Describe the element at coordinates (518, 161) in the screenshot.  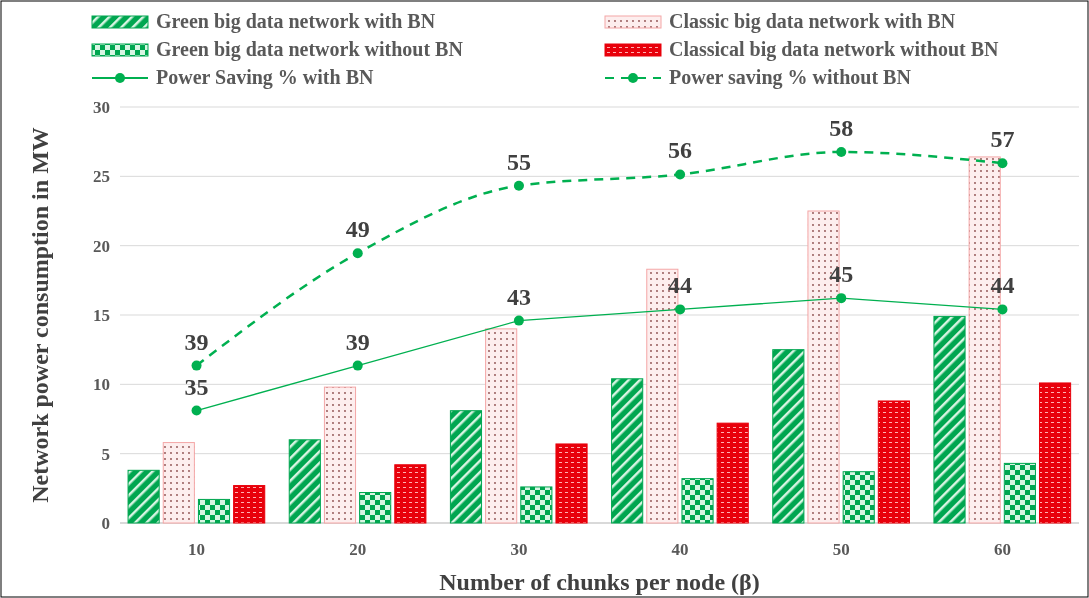
I see `data-label: 55` at that location.